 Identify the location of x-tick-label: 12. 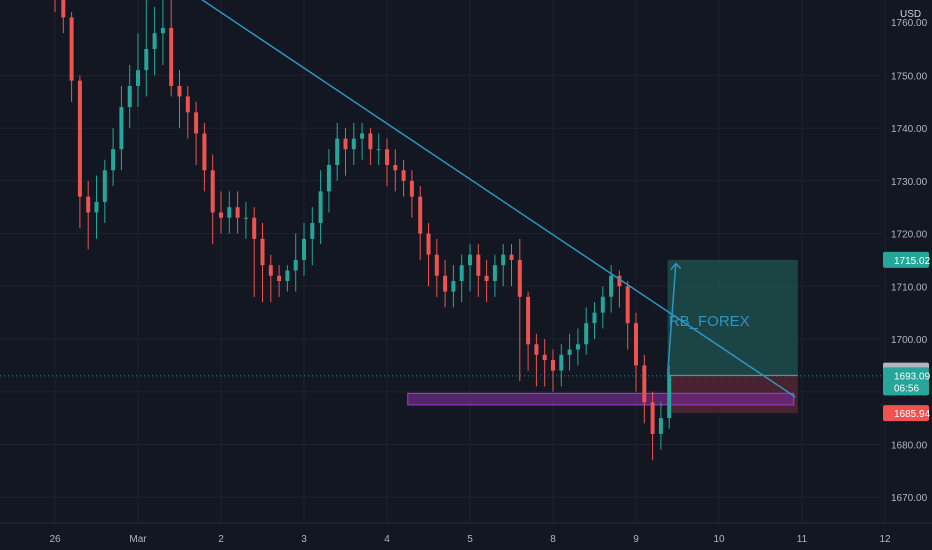
(885, 539).